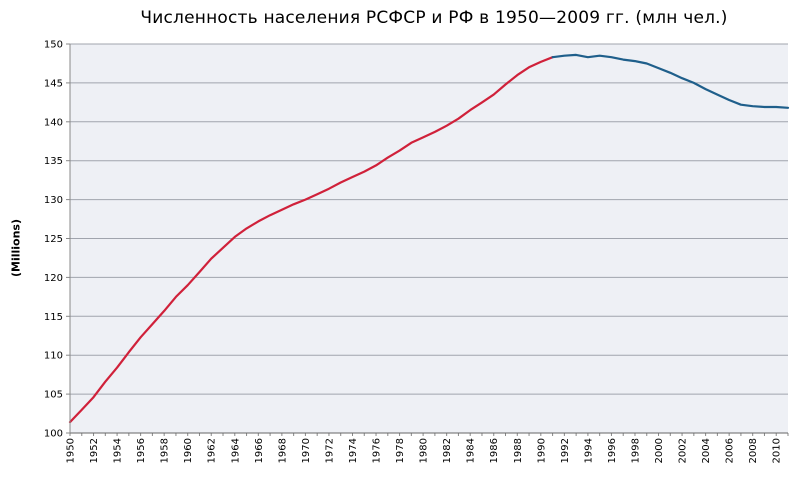 This screenshot has height=478, width=800. I want to click on y-tick-label: 105, so click(53, 395).